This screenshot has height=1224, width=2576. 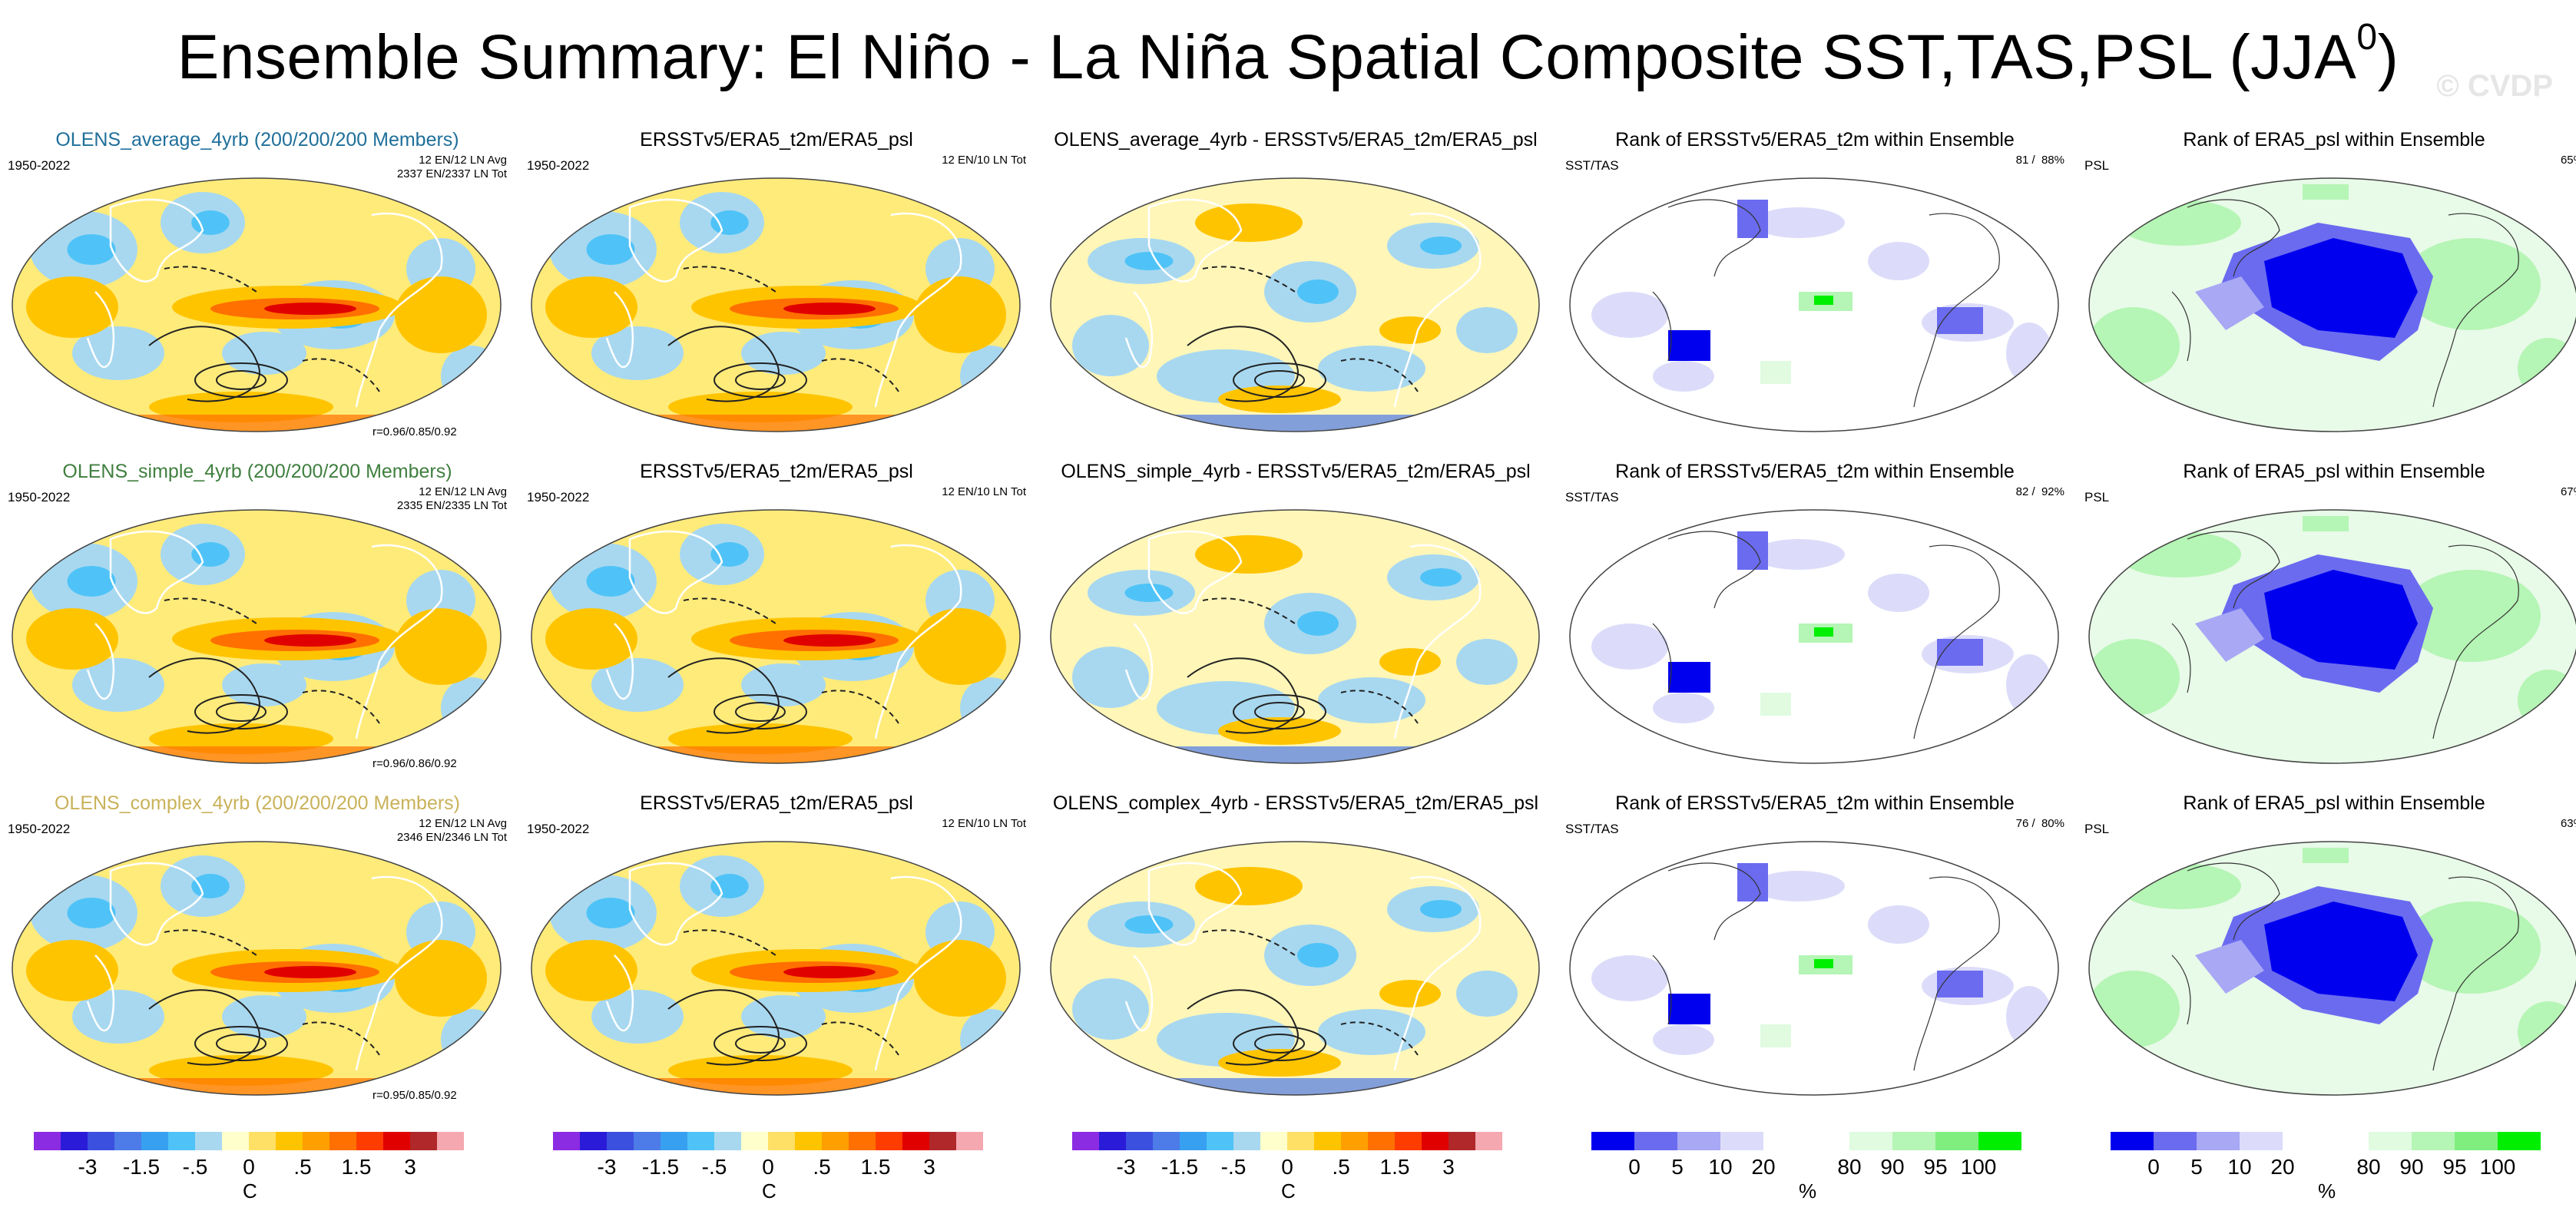 I want to click on colorbar-tick-label: 5, so click(x=2197, y=1167).